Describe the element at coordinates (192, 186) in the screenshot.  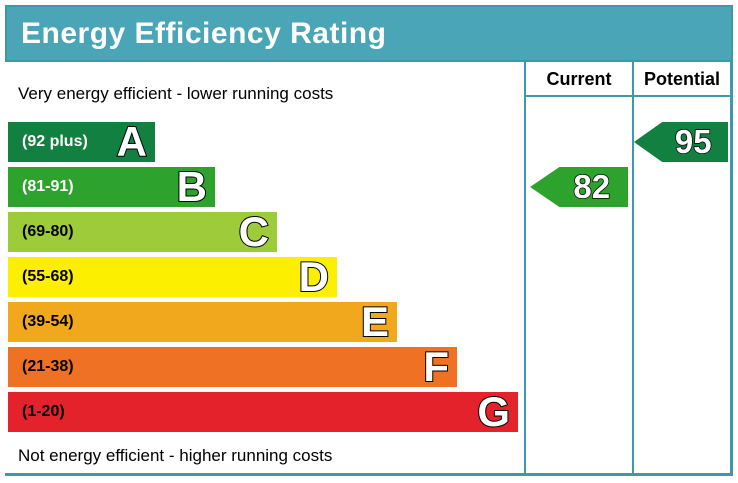
I see `band-letter: B` at that location.